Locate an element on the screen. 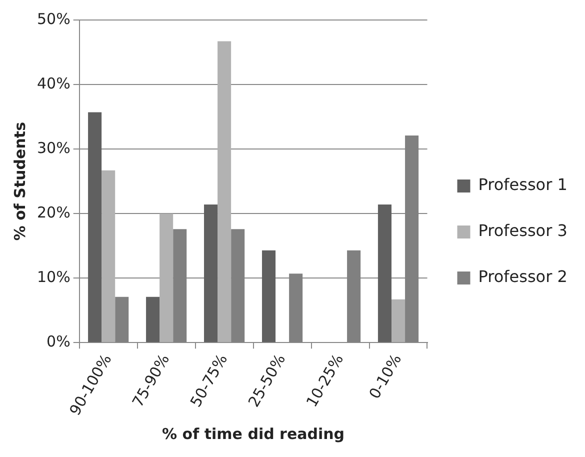  y-axis-title: % of Students is located at coordinates (19, 181).